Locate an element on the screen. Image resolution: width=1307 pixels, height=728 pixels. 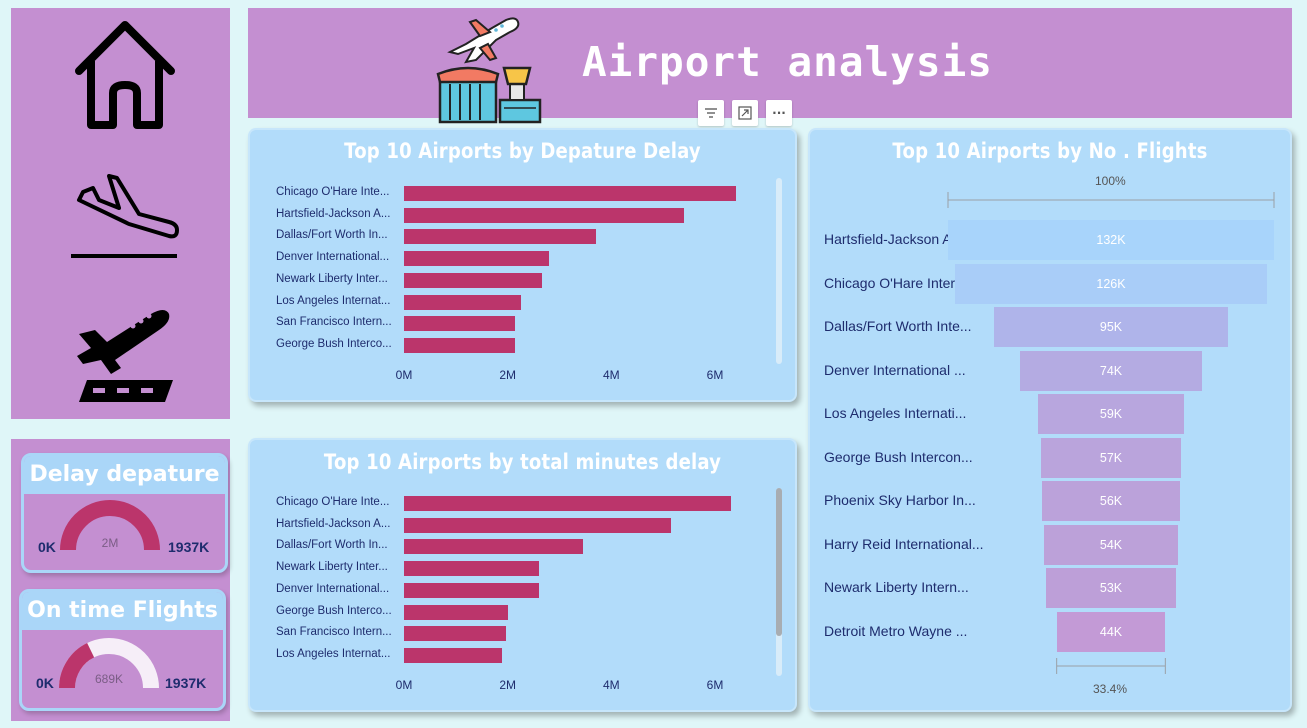
nav-panel is located at coordinates (120, 213).